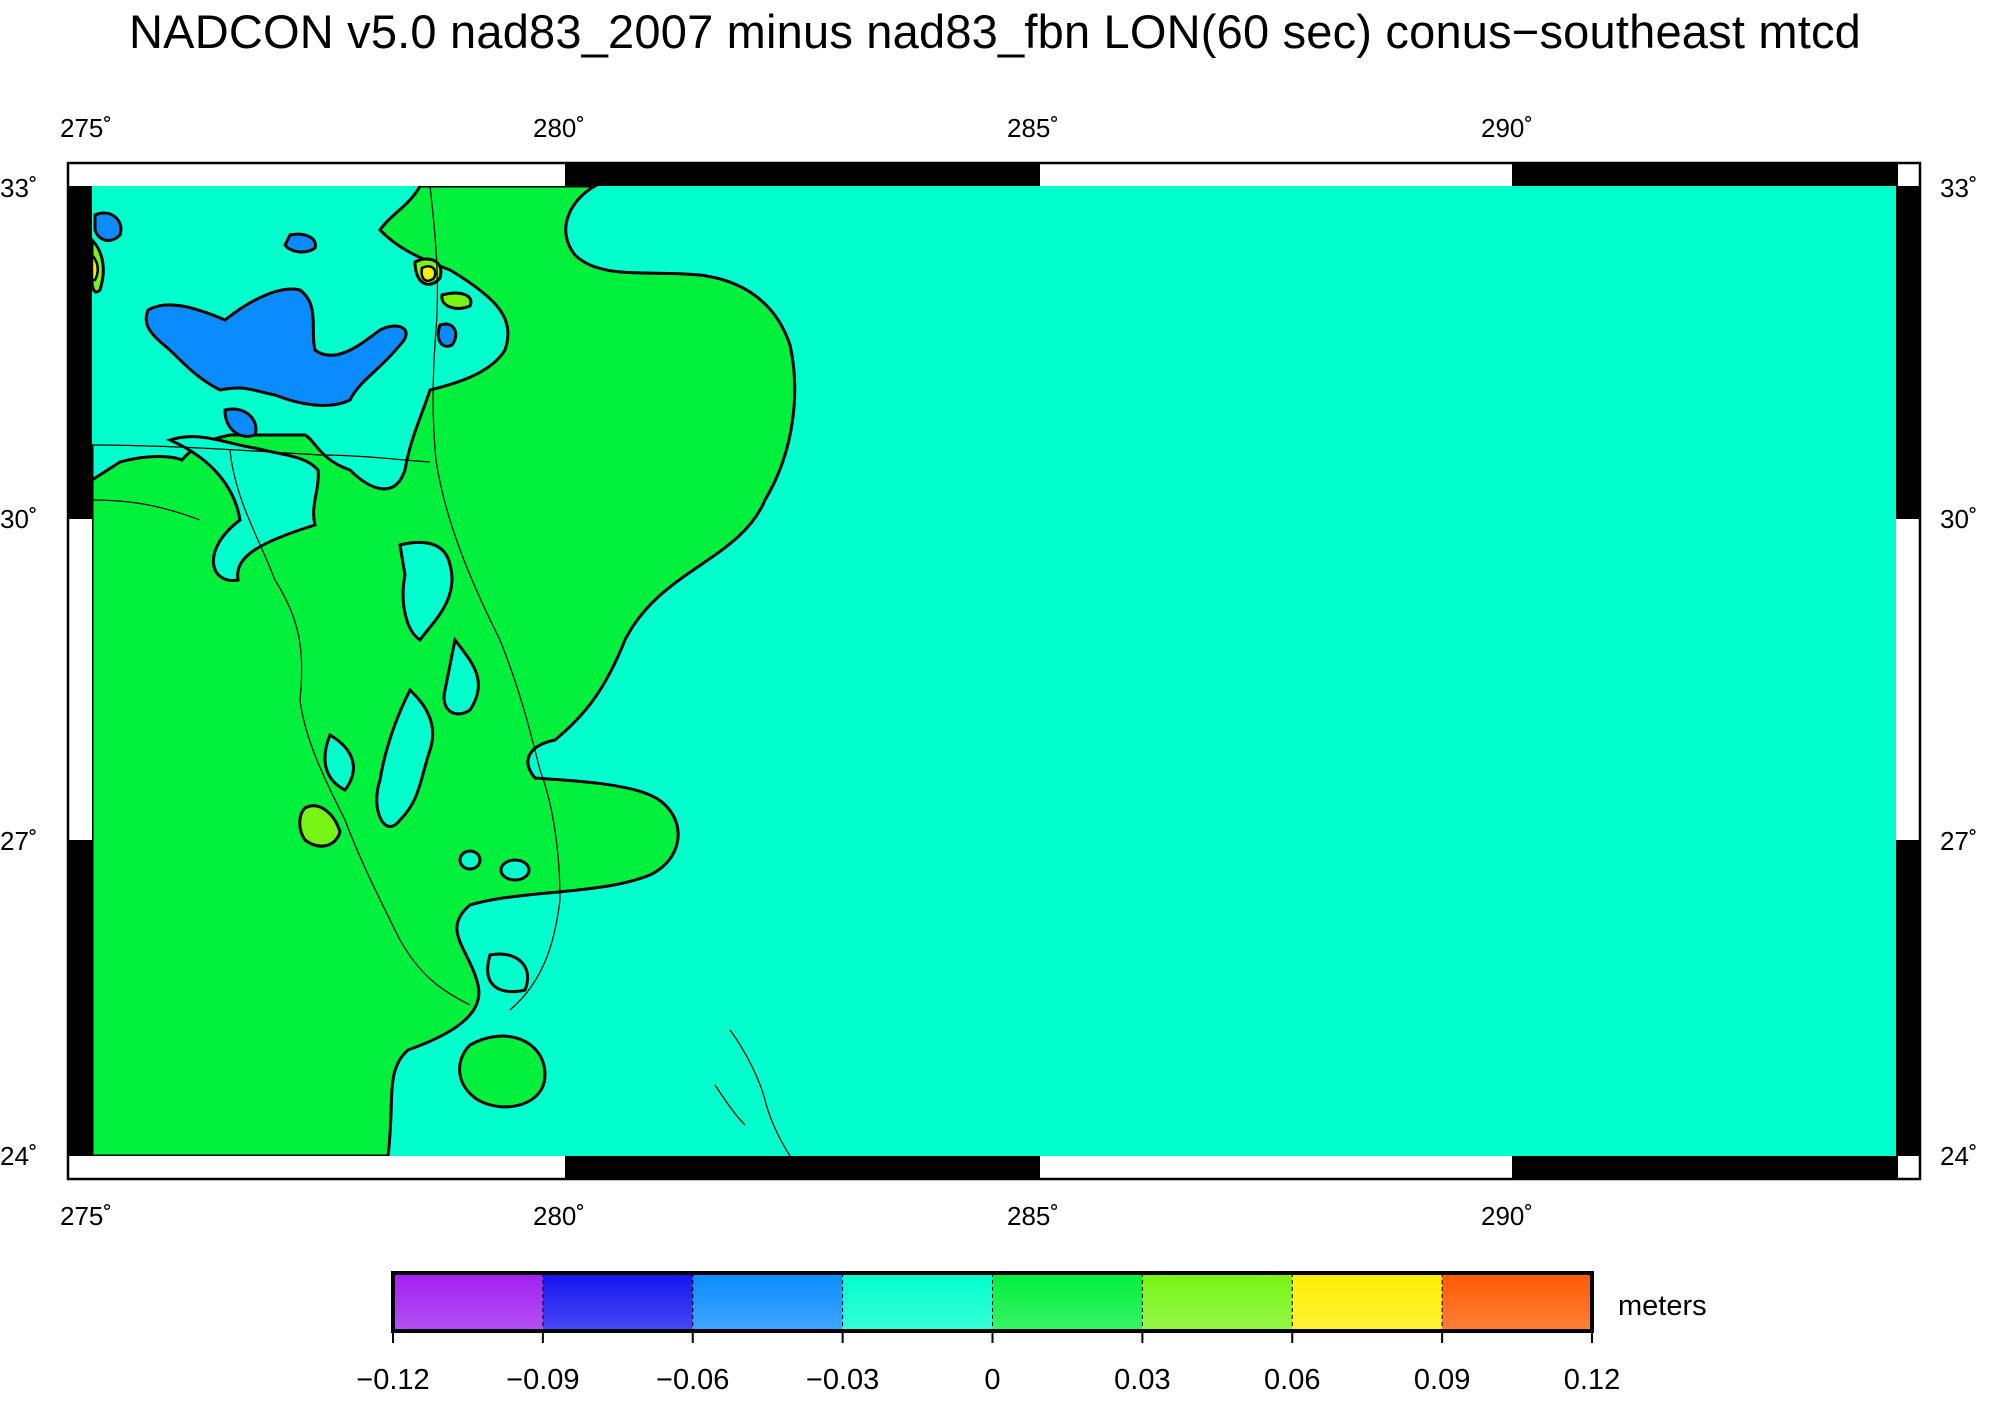 Image resolution: width=1990 pixels, height=1406 pixels. Describe the element at coordinates (19, 188) in the screenshot. I see `left-lat-label: 33˚` at that location.